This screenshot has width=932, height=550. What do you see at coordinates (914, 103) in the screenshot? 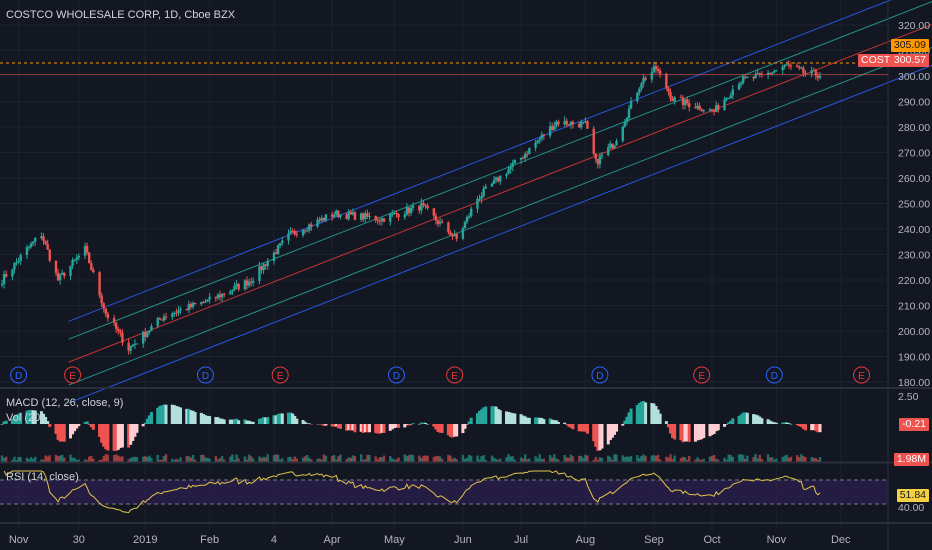
I see `price-tick-label: 290.00` at bounding box center [914, 103].